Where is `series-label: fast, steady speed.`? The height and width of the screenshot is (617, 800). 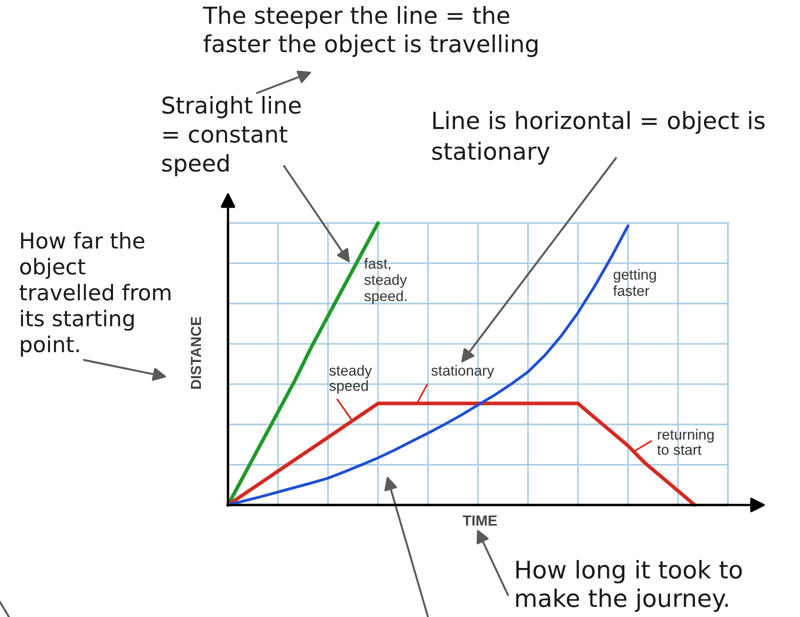 series-label: fast, steady speed. is located at coordinates (385, 281).